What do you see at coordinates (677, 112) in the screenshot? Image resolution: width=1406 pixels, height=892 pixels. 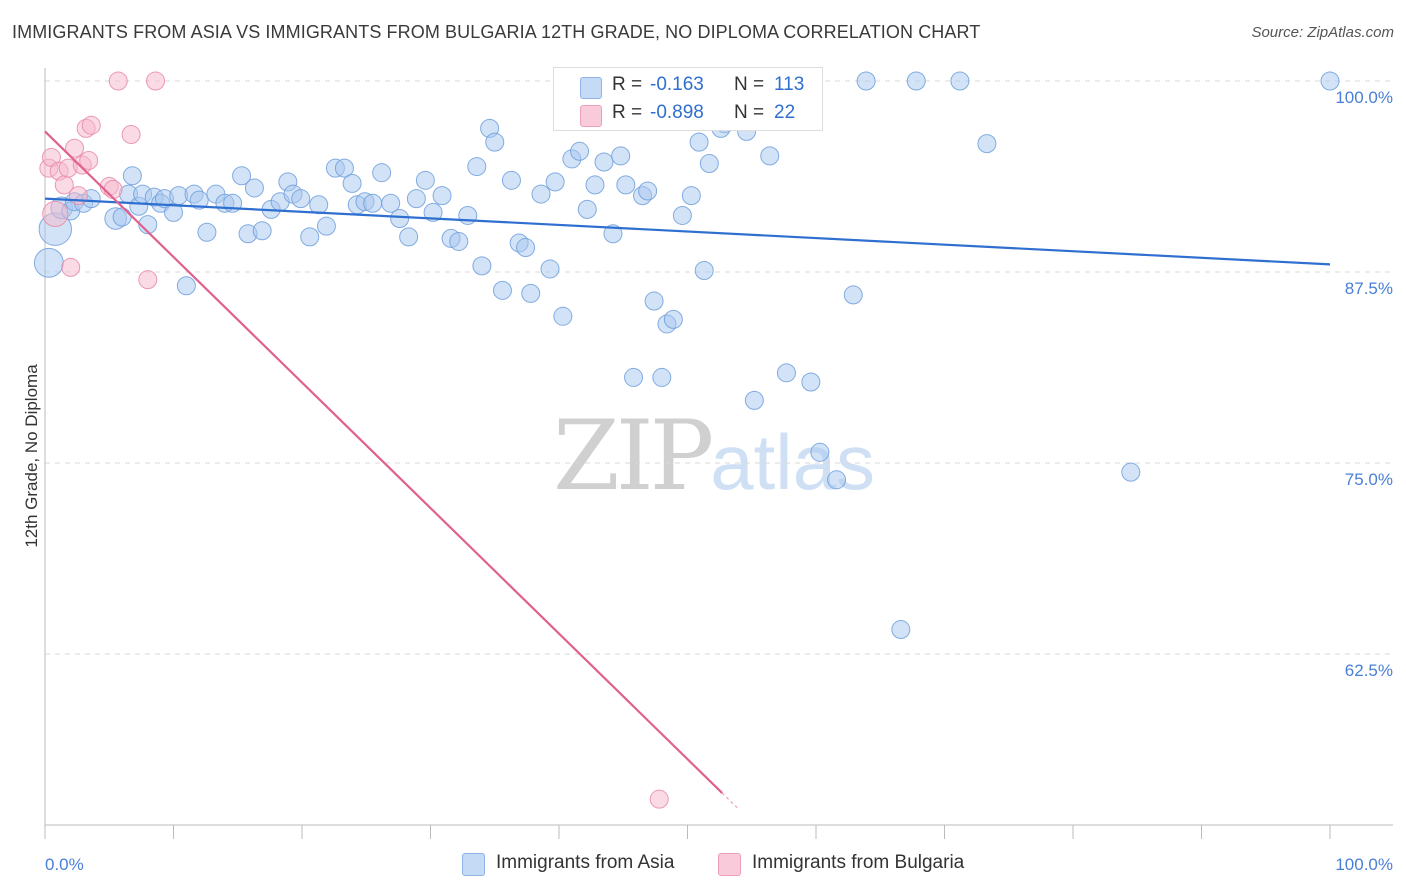 I see `legend-r-value: -0.898` at bounding box center [677, 112].